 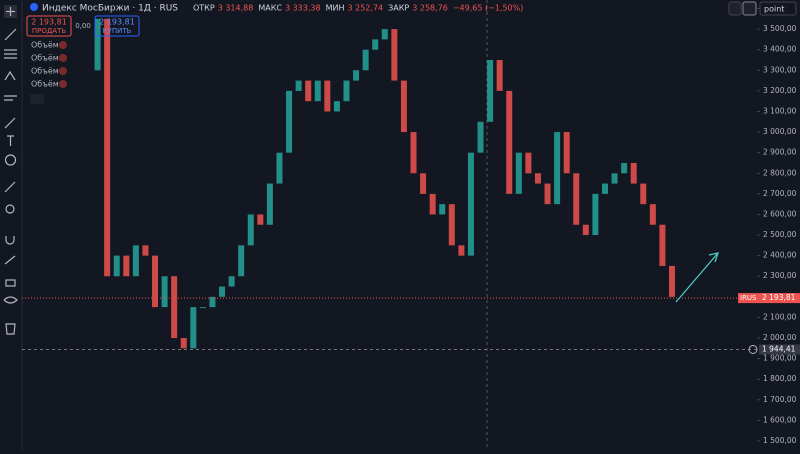 What do you see at coordinates (398, 8) in the screenshot?
I see `ohlc-name: ЗАКР` at bounding box center [398, 8].